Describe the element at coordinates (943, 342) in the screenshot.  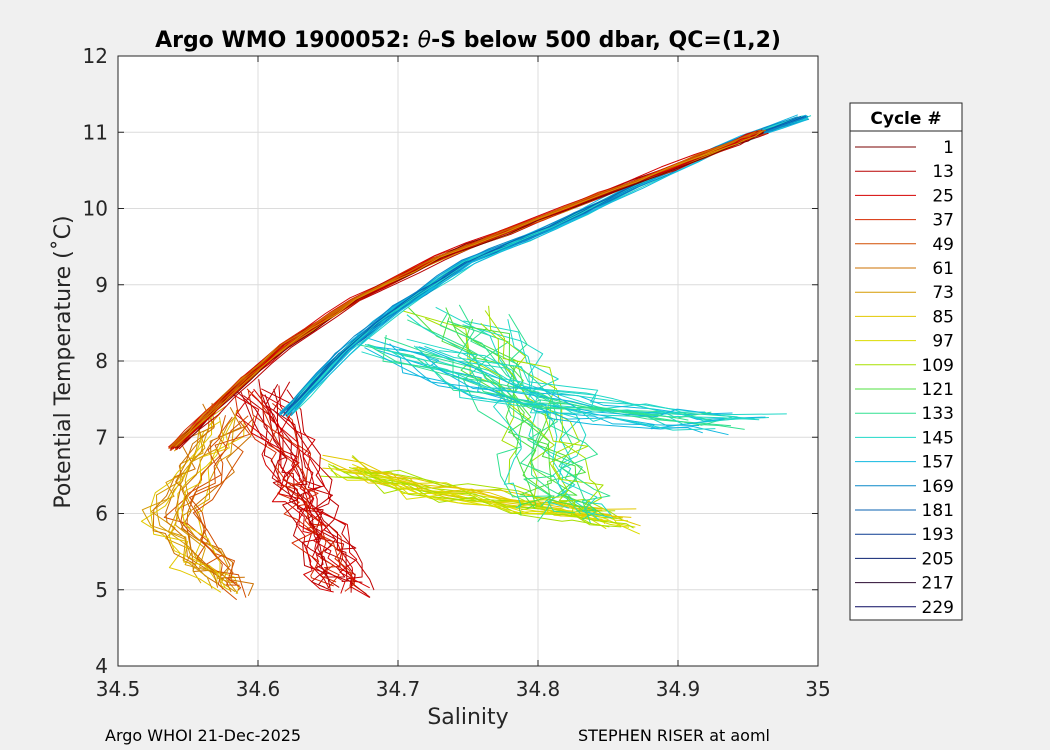
I see `legend-label: 97` at that location.